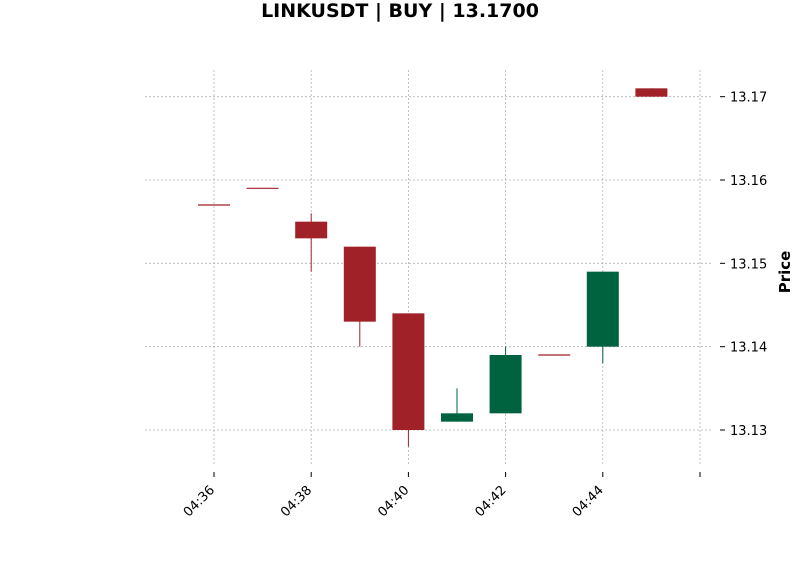  What do you see at coordinates (748, 264) in the screenshot?
I see `y-tick-label: 13.15` at bounding box center [748, 264].